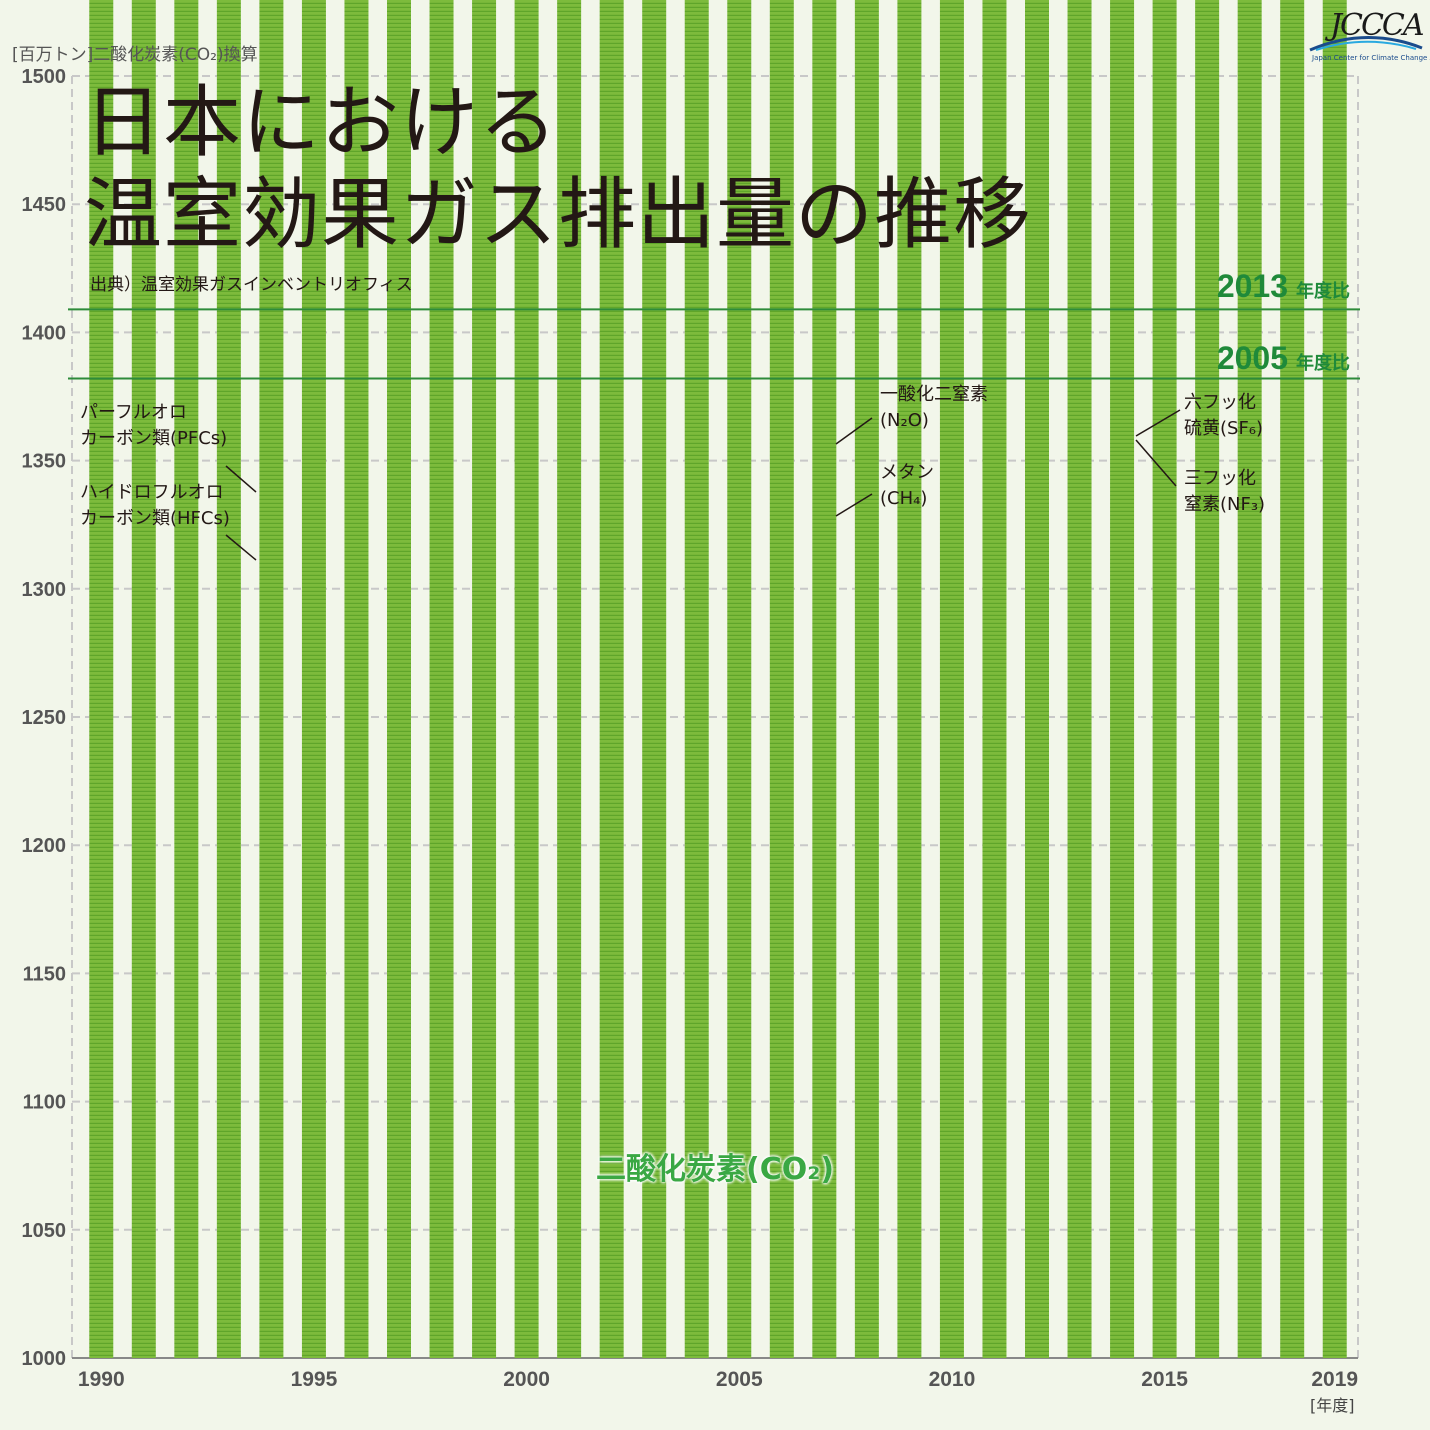 Image resolution: width=1430 pixels, height=1430 pixels. What do you see at coordinates (44, 846) in the screenshot?
I see `y-tick-label: 1200` at bounding box center [44, 846].